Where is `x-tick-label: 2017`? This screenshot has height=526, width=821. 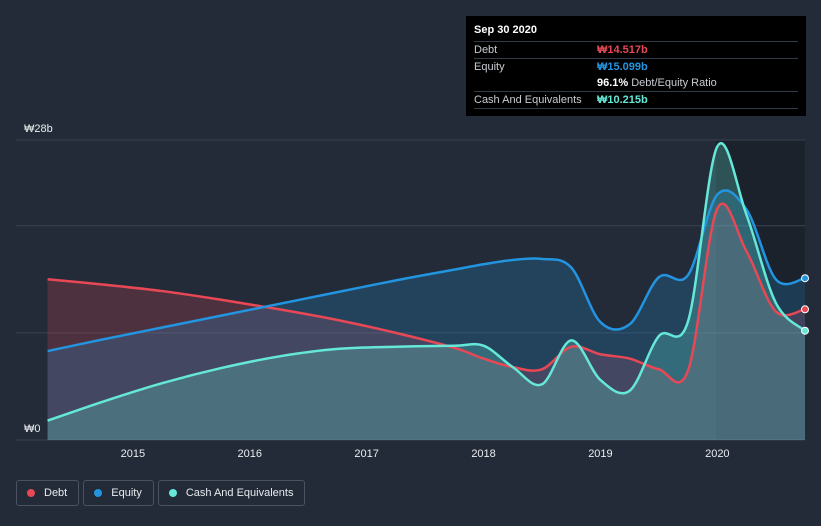 x-tick-label: 2017 is located at coordinates (366, 454).